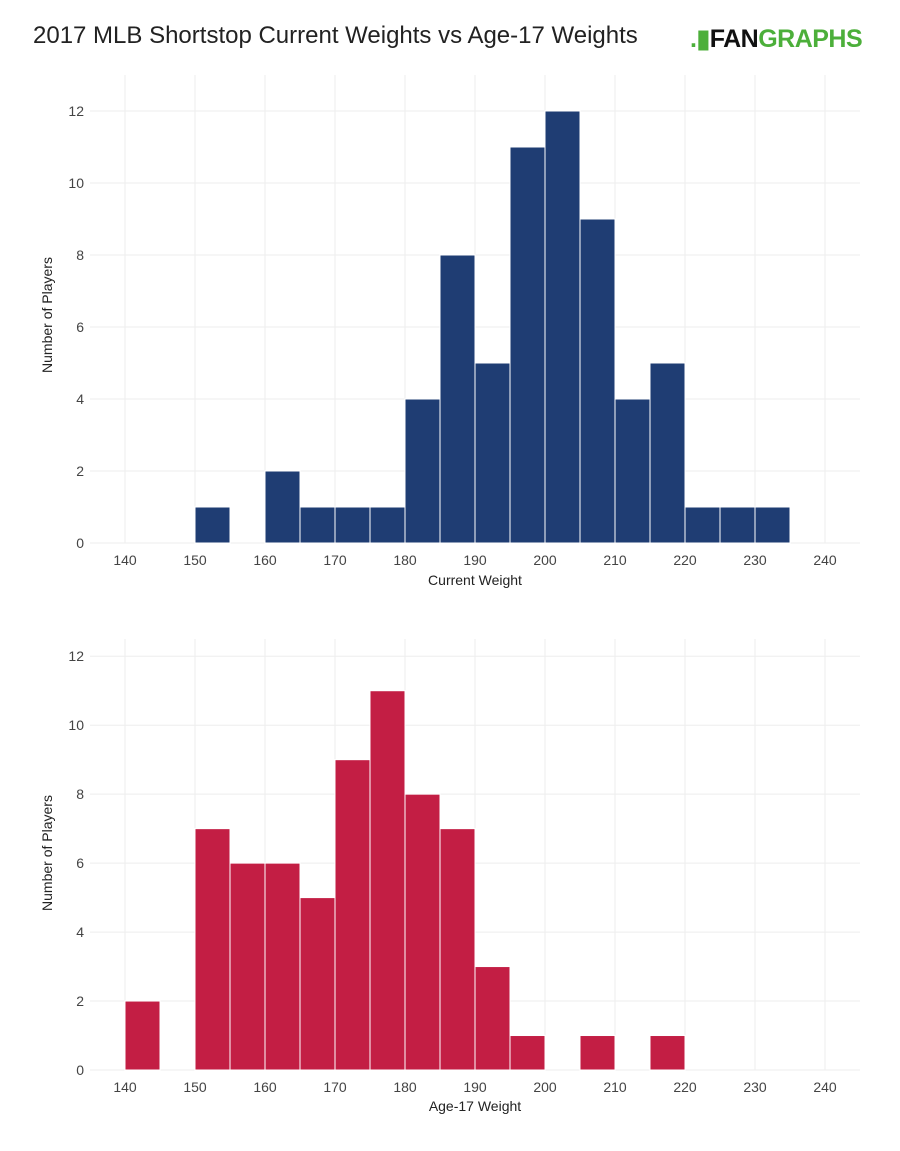 The width and height of the screenshot is (900, 1151). Describe the element at coordinates (776, 39) in the screenshot. I see `fangraphs-logo: .▮FANGRAPHS` at that location.